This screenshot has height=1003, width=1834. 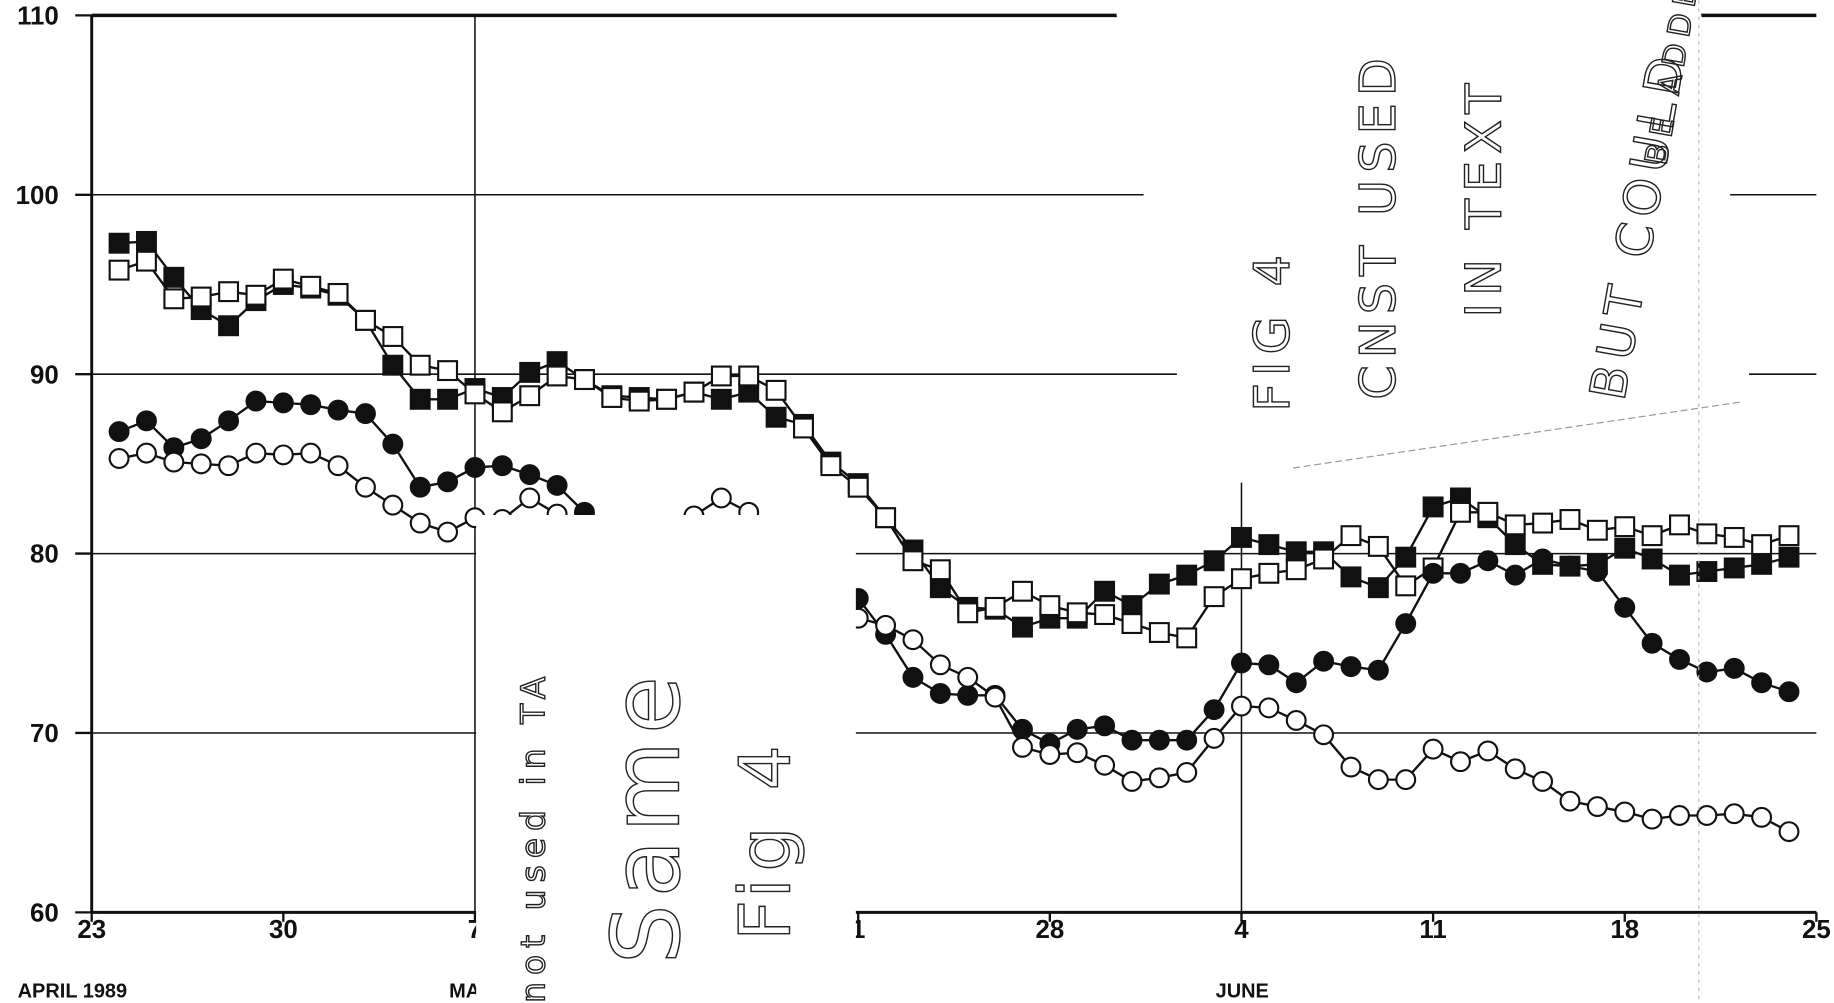 I want to click on paper-patch, so click(x=666, y=759).